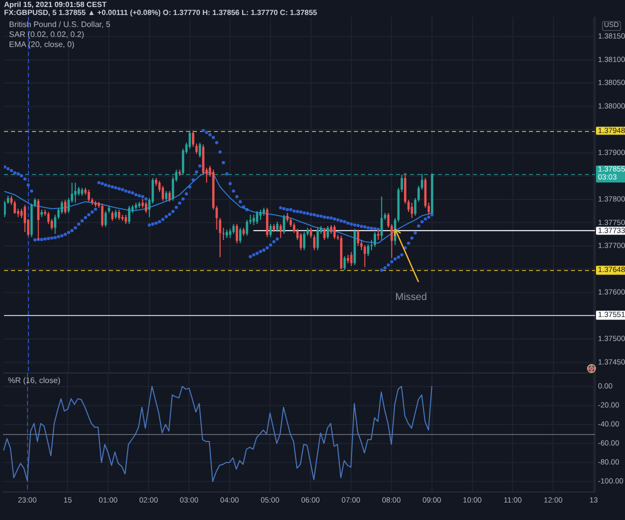  What do you see at coordinates (34, 381) in the screenshot?
I see `annotation: %R (16, close)` at bounding box center [34, 381].